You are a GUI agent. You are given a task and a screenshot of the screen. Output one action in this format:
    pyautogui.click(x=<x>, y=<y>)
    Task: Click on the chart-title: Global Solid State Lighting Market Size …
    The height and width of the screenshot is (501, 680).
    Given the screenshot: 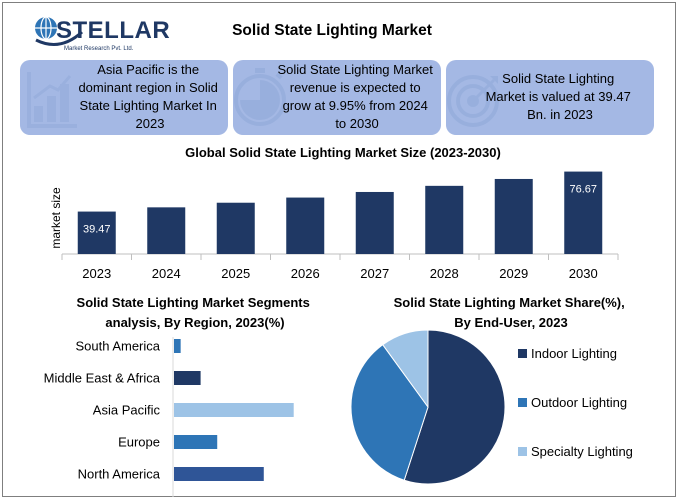 What is the action you would take?
    pyautogui.click(x=343, y=152)
    